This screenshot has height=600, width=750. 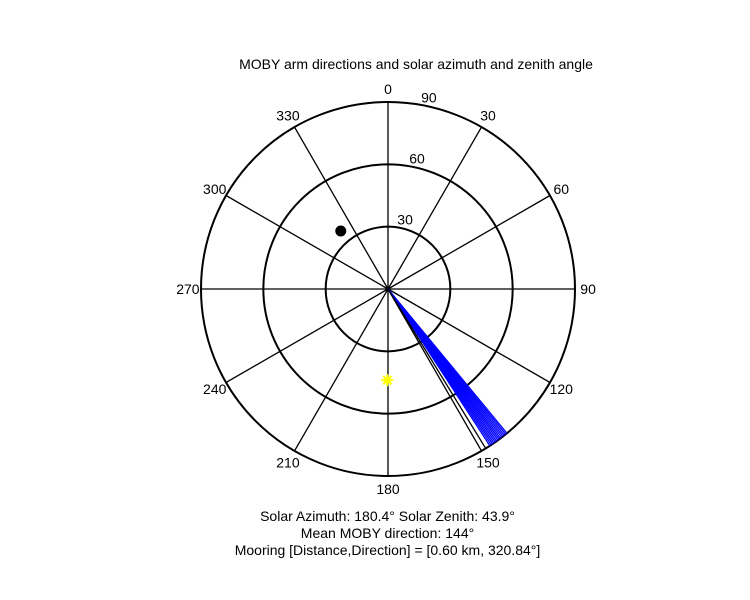 What do you see at coordinates (215, 389) in the screenshot?
I see `angle-tick-label: 240` at bounding box center [215, 389].